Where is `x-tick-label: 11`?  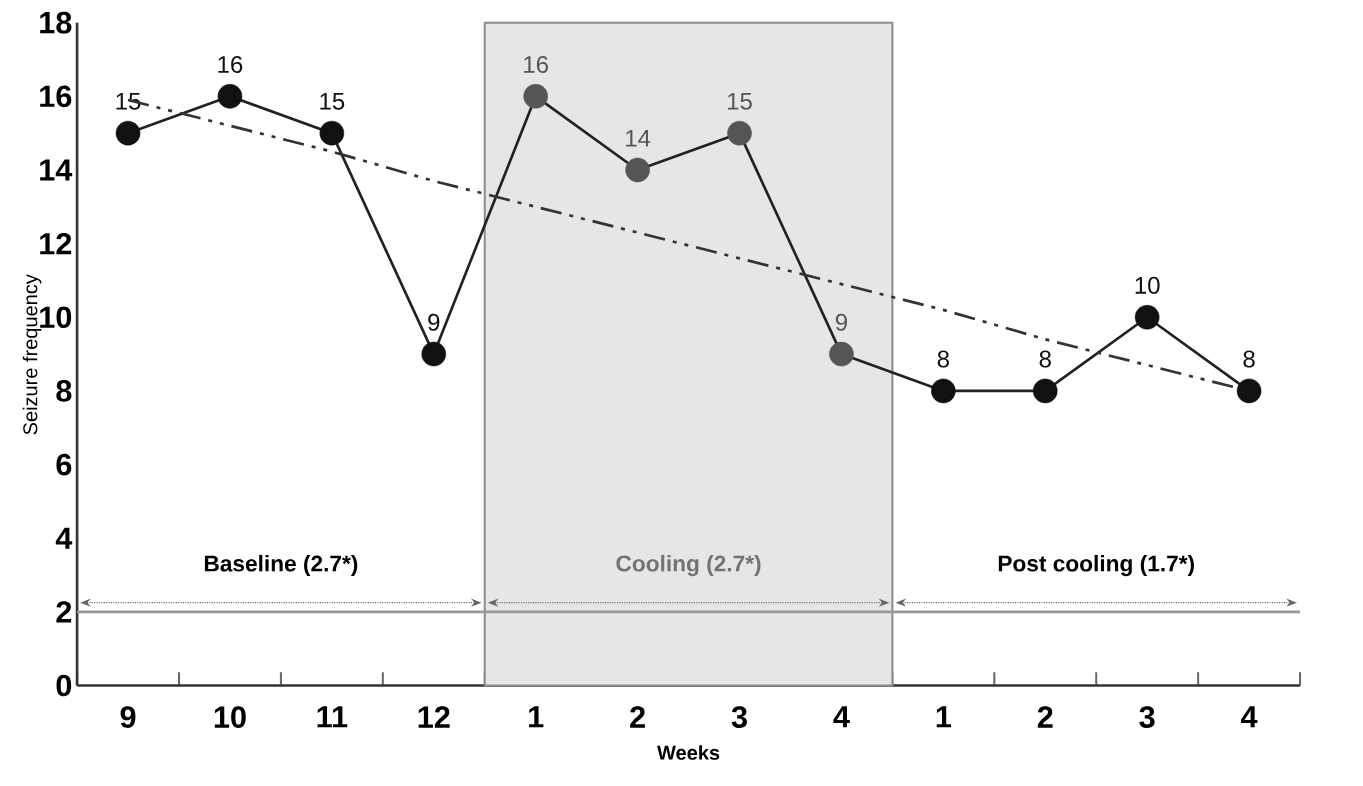
x-tick-label: 11 is located at coordinates (332, 717).